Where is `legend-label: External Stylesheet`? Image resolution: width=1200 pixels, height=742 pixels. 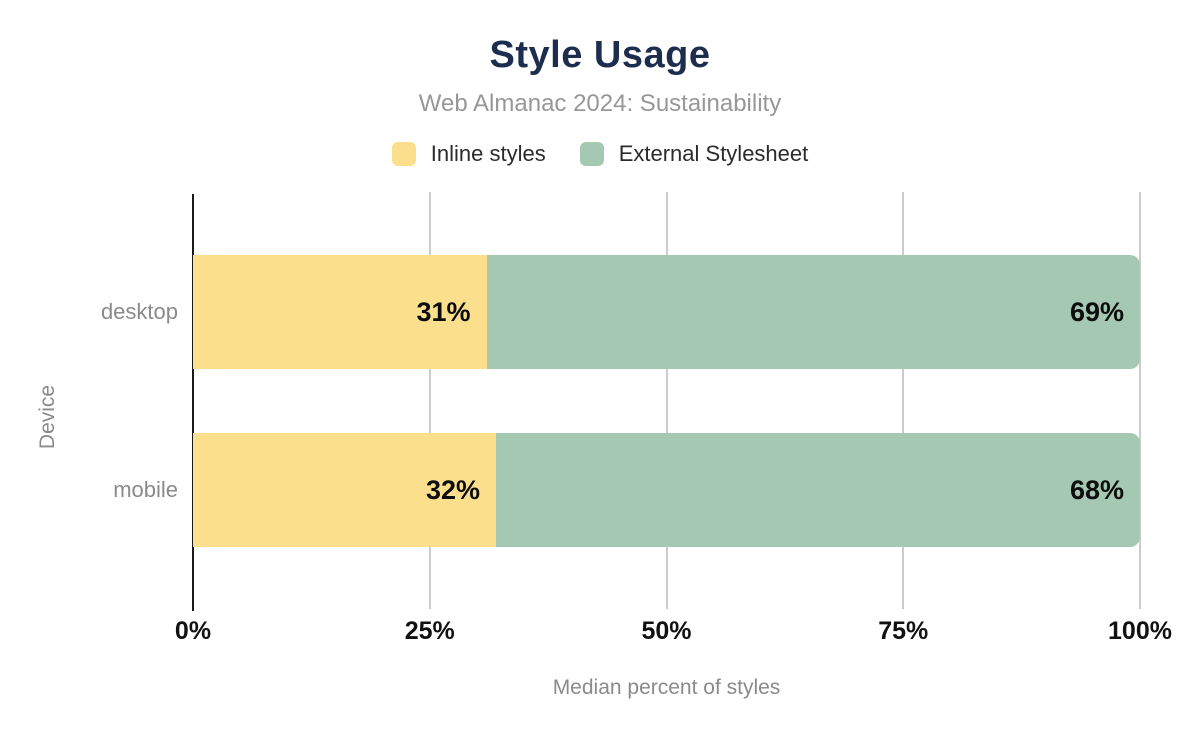 legend-label: External Stylesheet is located at coordinates (713, 153).